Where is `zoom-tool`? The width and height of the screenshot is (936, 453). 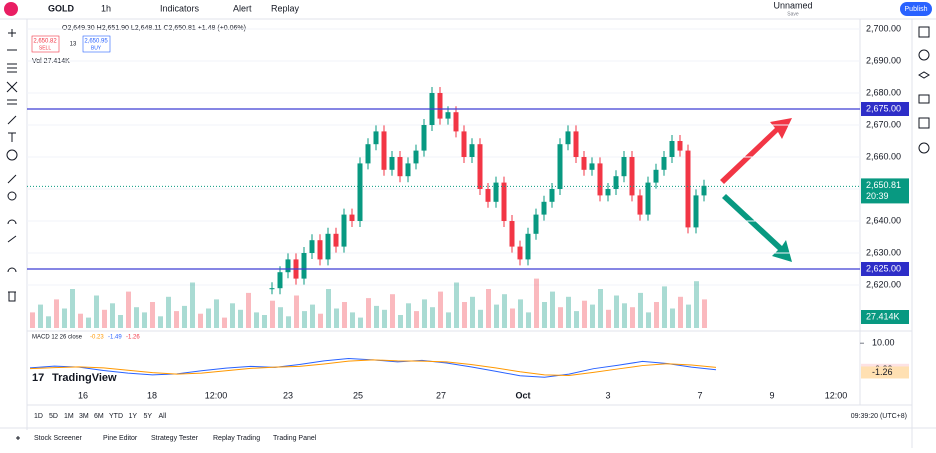 zoom-tool is located at coordinates (12, 196).